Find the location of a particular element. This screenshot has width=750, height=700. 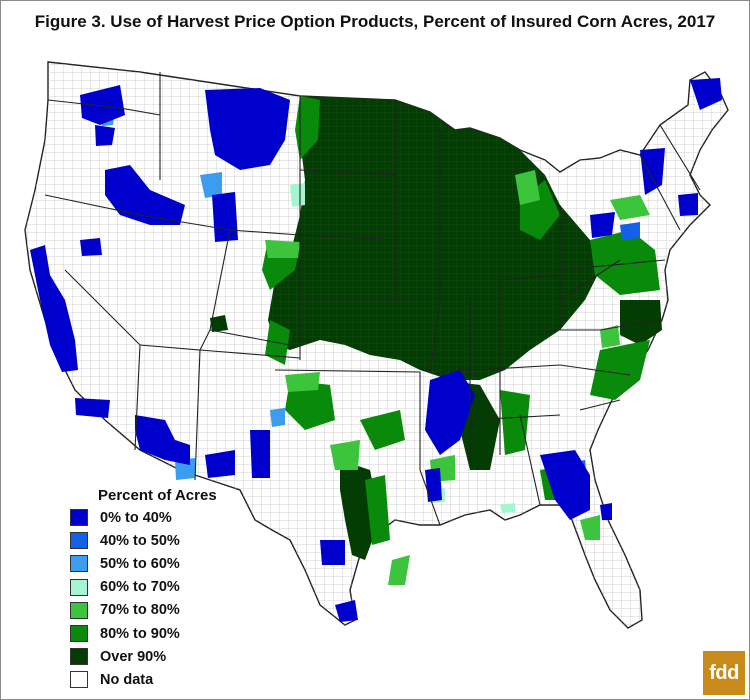

legend-label: Over 90% is located at coordinates (133, 656).